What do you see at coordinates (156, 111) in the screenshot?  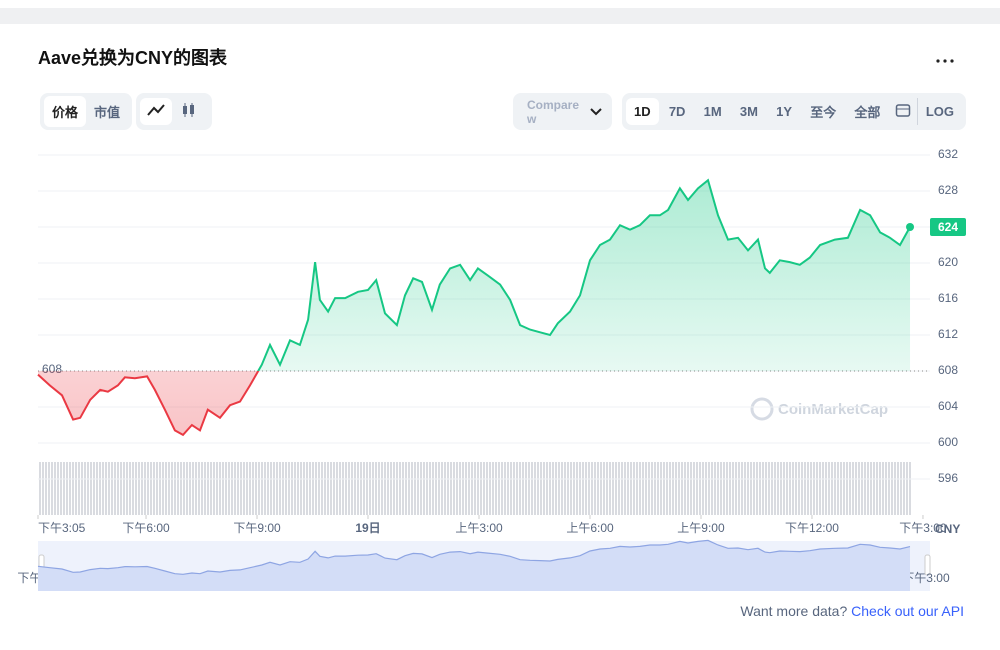 I see `line-icon` at bounding box center [156, 111].